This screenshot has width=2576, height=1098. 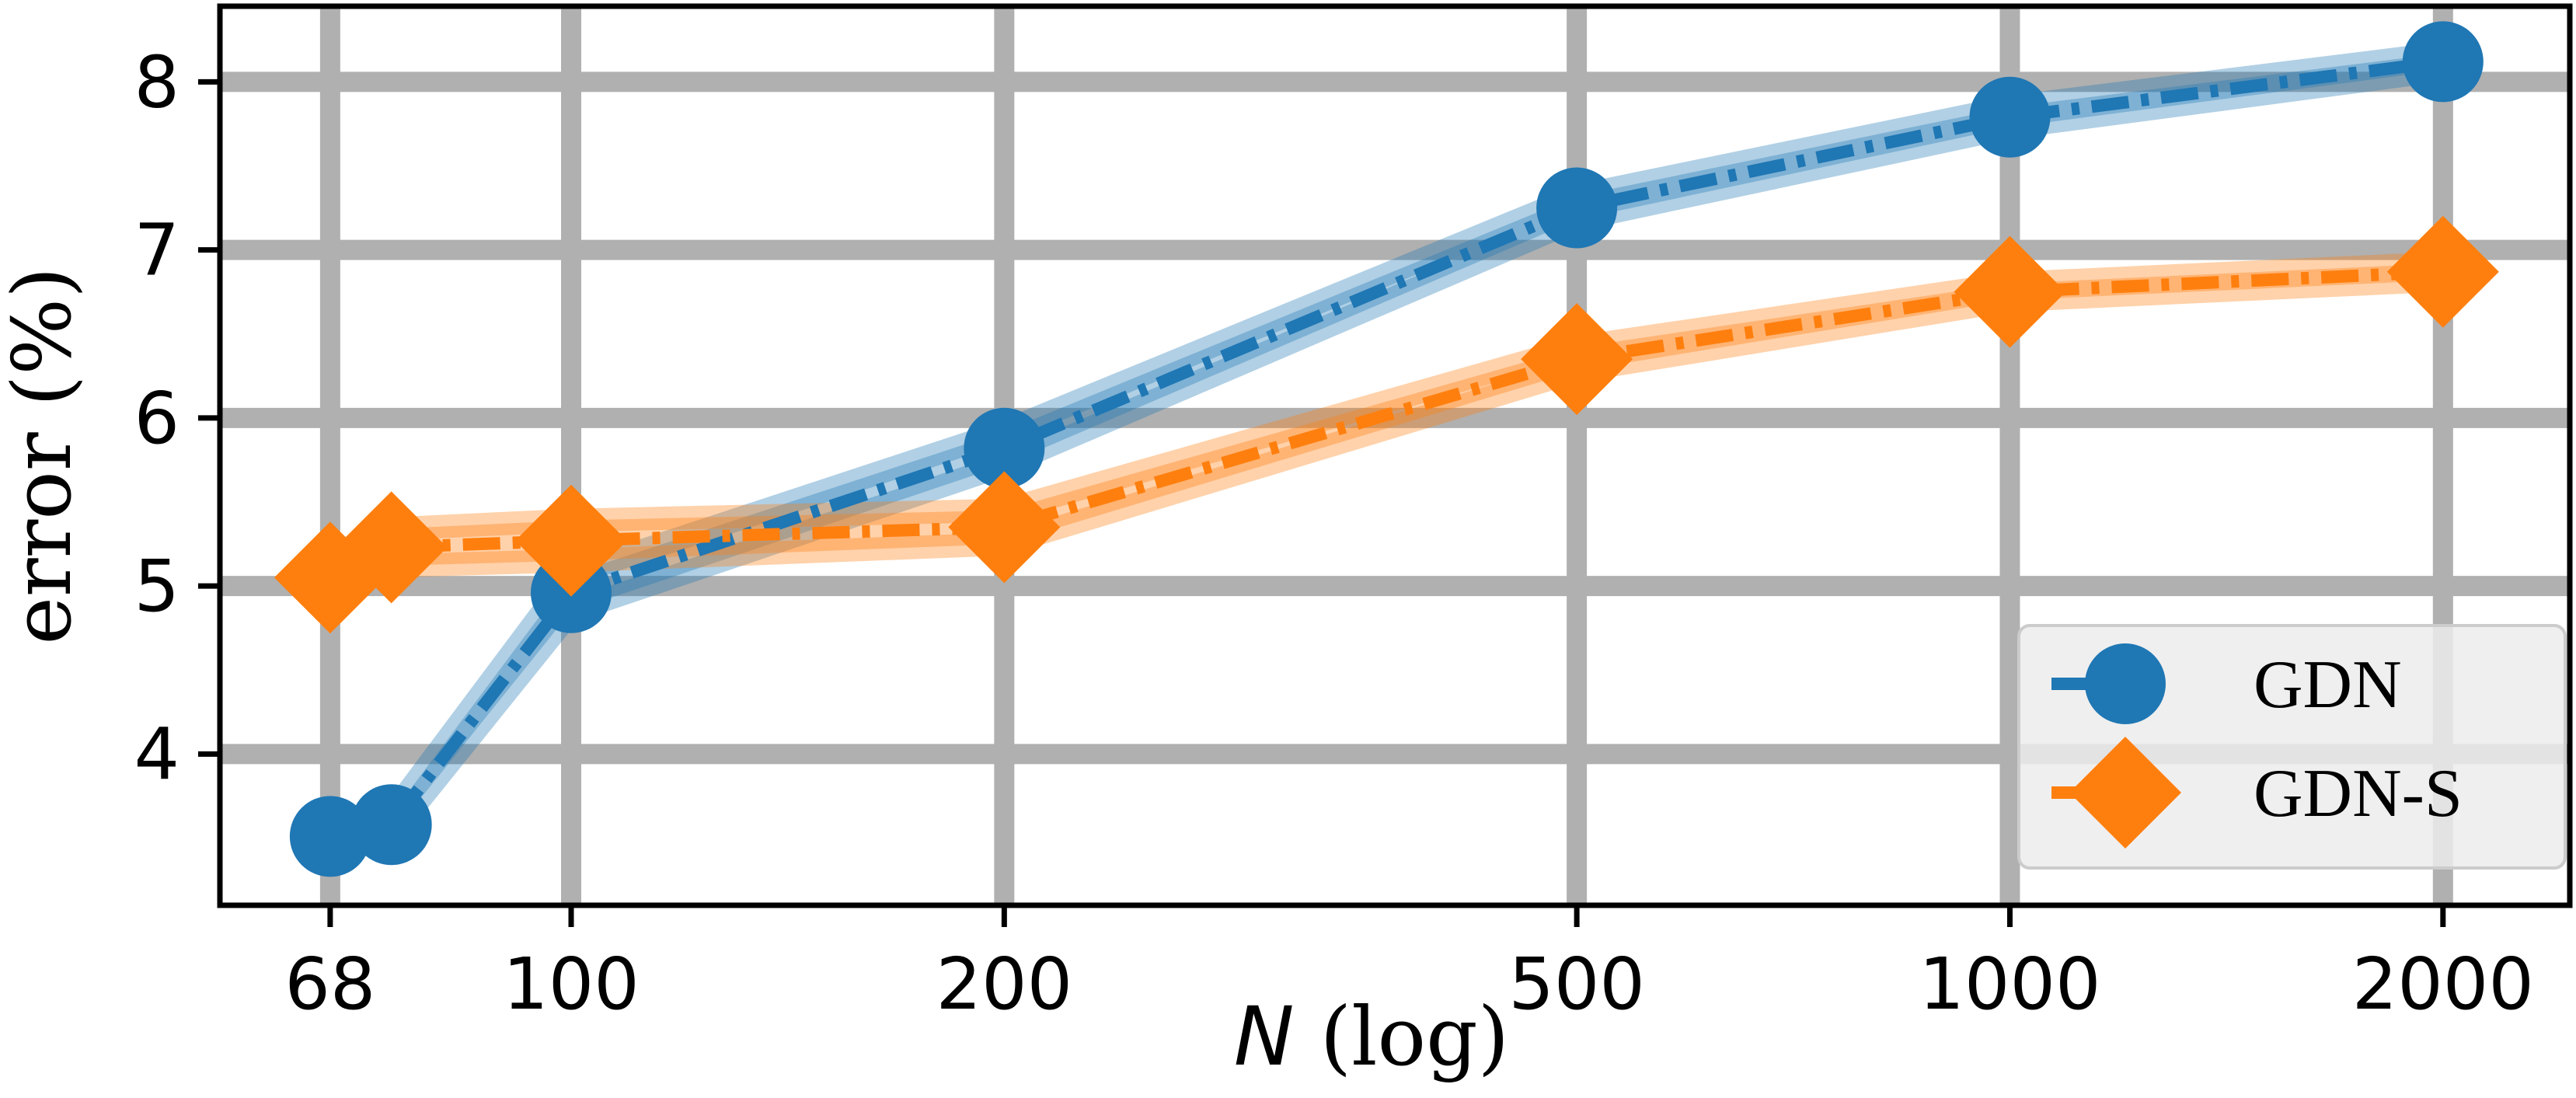 What do you see at coordinates (2328, 685) in the screenshot?
I see `legend-label-GDN: GDN` at bounding box center [2328, 685].